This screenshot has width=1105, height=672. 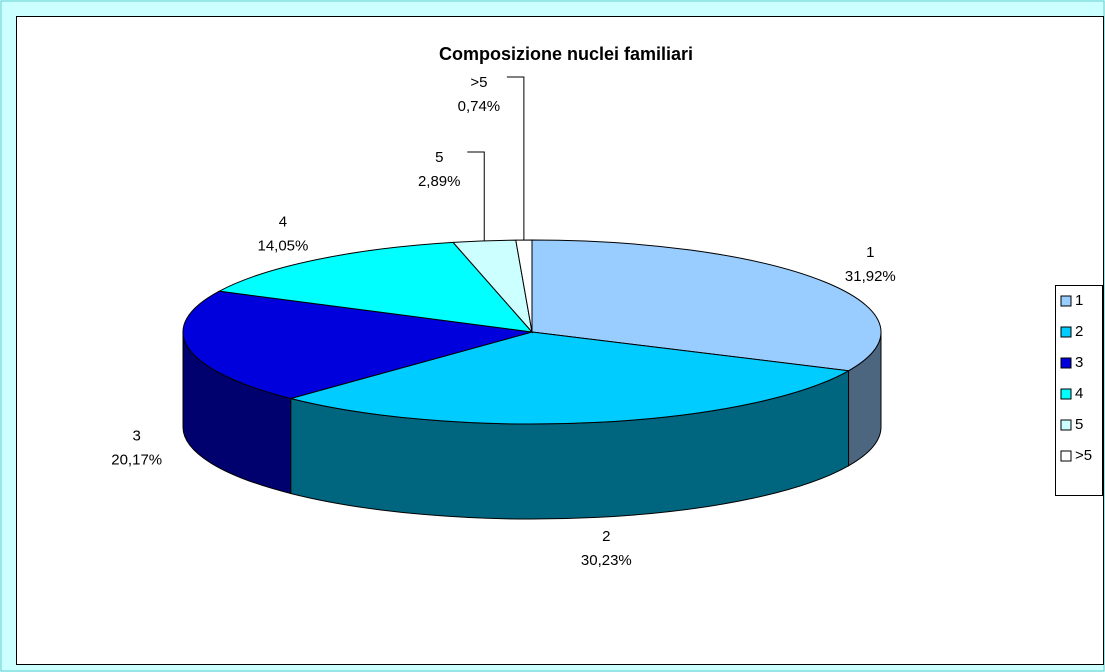 I want to click on data-label-value: 30,23%, so click(x=606, y=560).